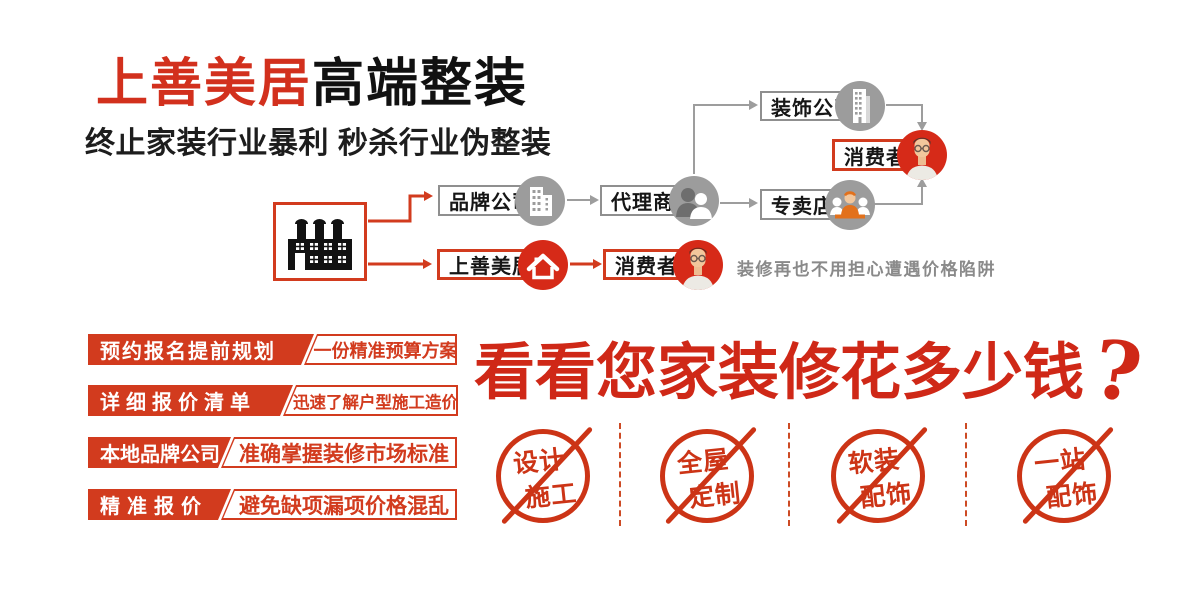 The image size is (1200, 590). I want to click on benefit-tag: 精准报价, so click(159, 504).